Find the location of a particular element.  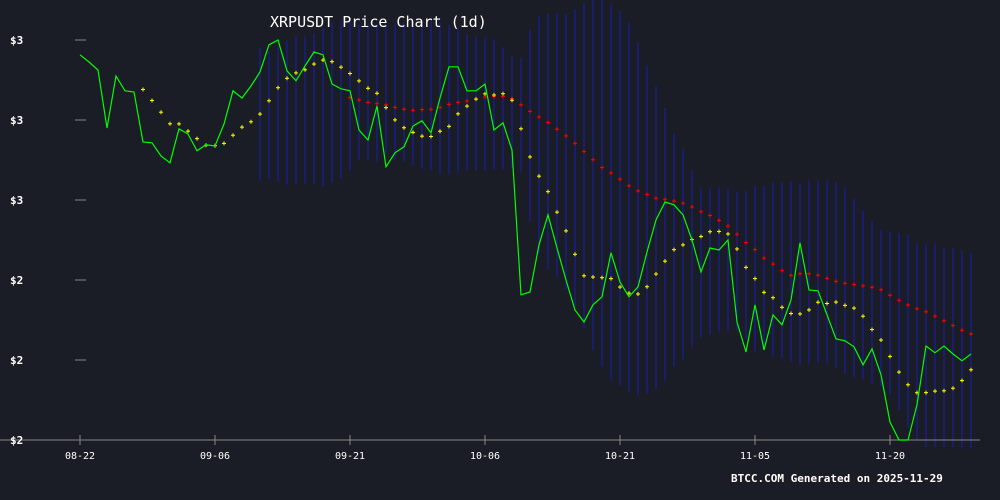

footer-text: BTCC.COM Generated on 2025-11-29 is located at coordinates (837, 478).